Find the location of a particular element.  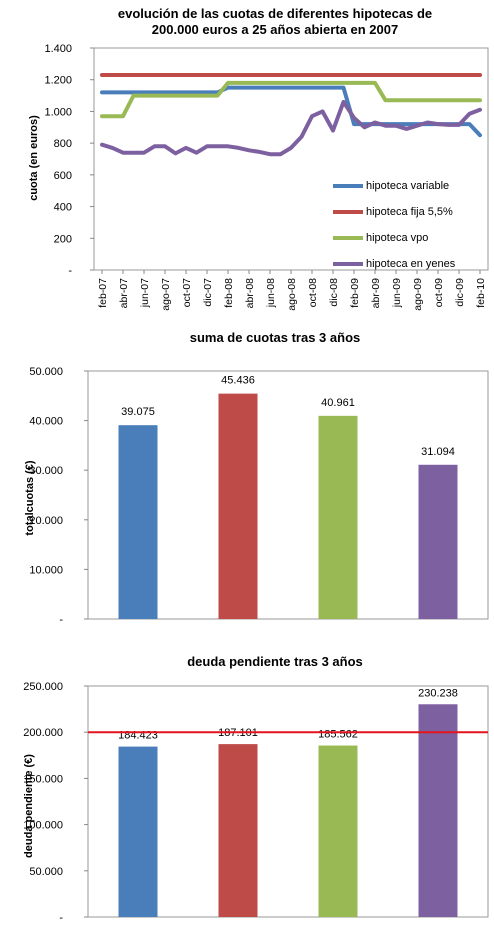

y-tick-label: 30.000 is located at coordinates (46, 471).